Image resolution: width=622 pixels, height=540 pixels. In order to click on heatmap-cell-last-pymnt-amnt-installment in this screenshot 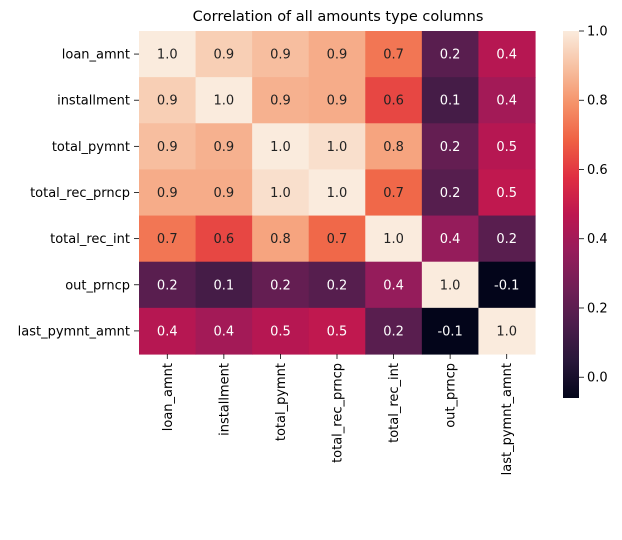, I will do `click(224, 331)`.